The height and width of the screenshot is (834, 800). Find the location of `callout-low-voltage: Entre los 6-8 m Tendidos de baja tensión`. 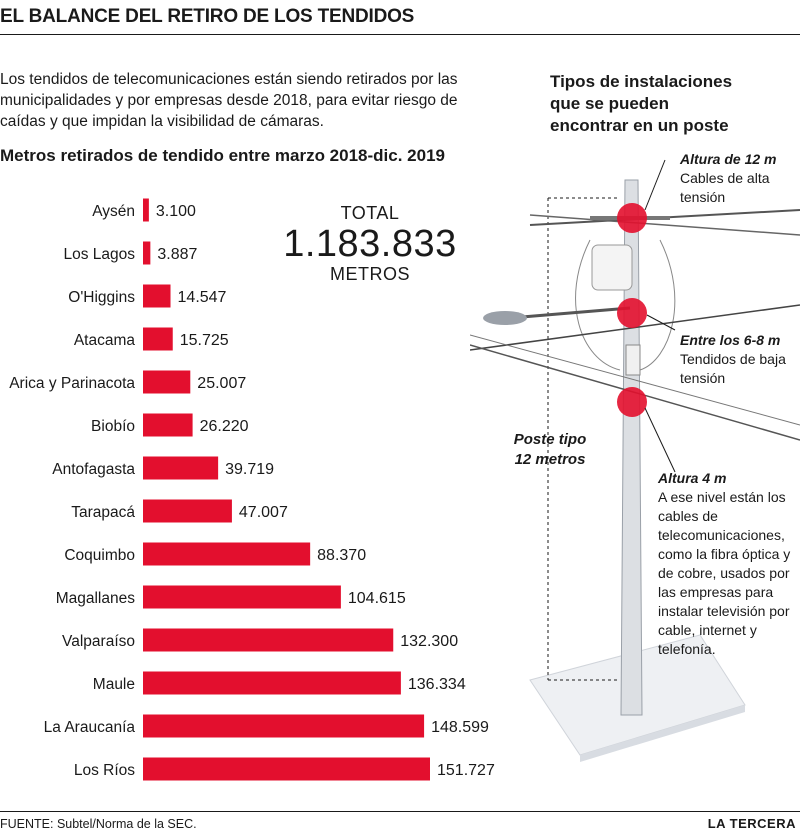

callout-low-voltage: Entre los 6-8 m Tendidos de baja tensión is located at coordinates (739, 359).